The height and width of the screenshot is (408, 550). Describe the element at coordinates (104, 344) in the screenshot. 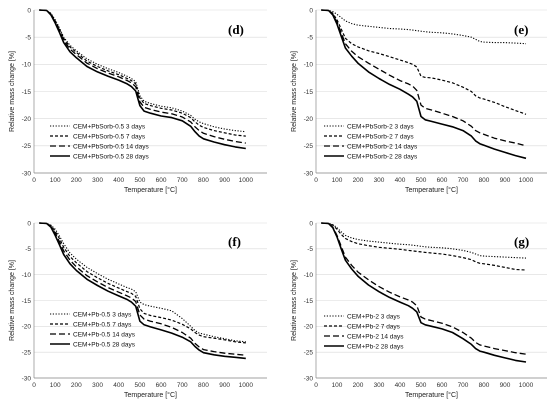

I see `legend-label: CEM+Pb-0.5 28 days` at that location.